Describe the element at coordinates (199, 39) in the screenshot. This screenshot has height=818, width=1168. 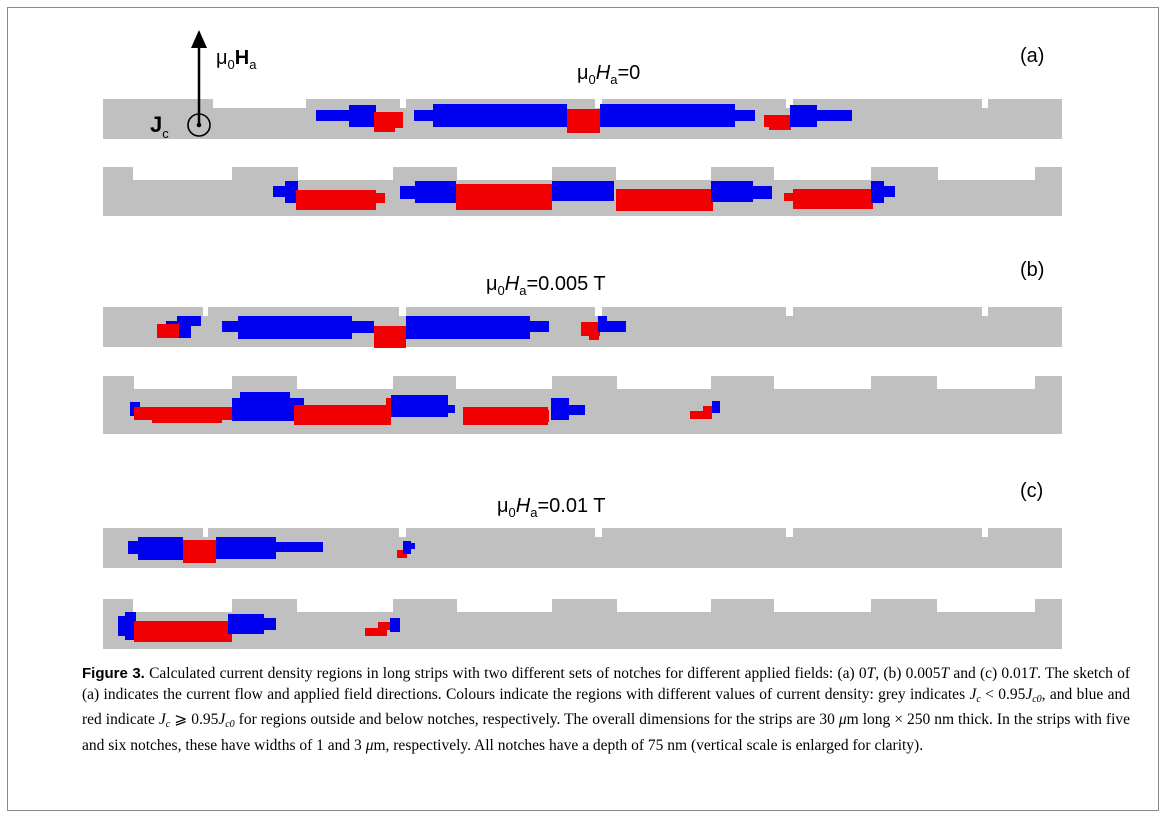
I see `field-arrowhead-icon` at that location.